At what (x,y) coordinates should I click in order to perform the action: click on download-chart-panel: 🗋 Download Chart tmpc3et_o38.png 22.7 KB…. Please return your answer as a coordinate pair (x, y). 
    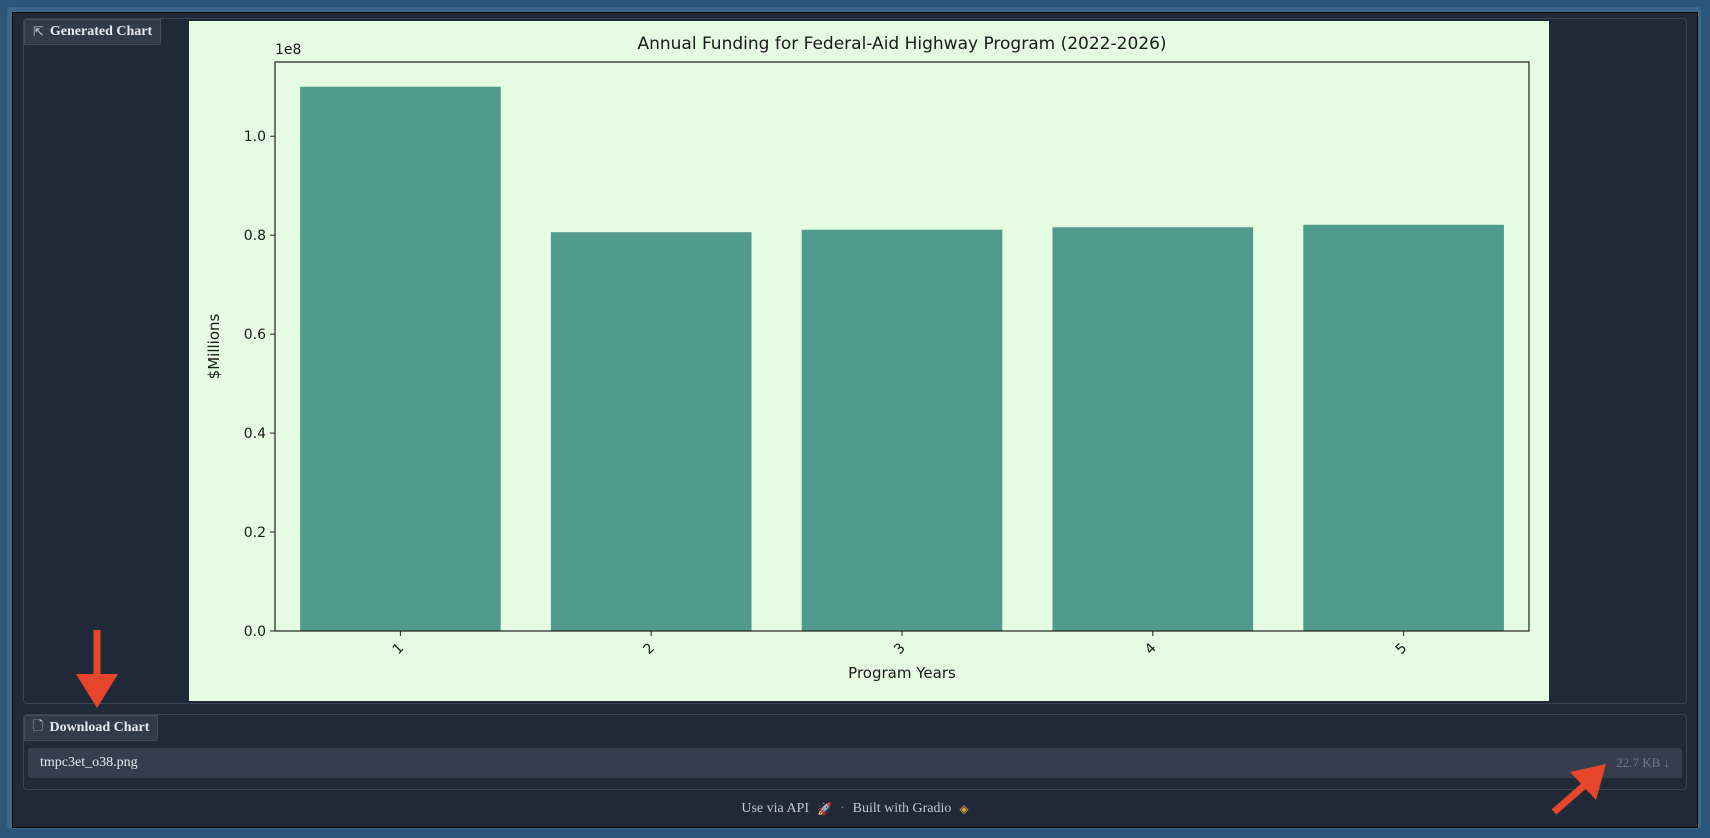
    Looking at the image, I should click on (855, 752).